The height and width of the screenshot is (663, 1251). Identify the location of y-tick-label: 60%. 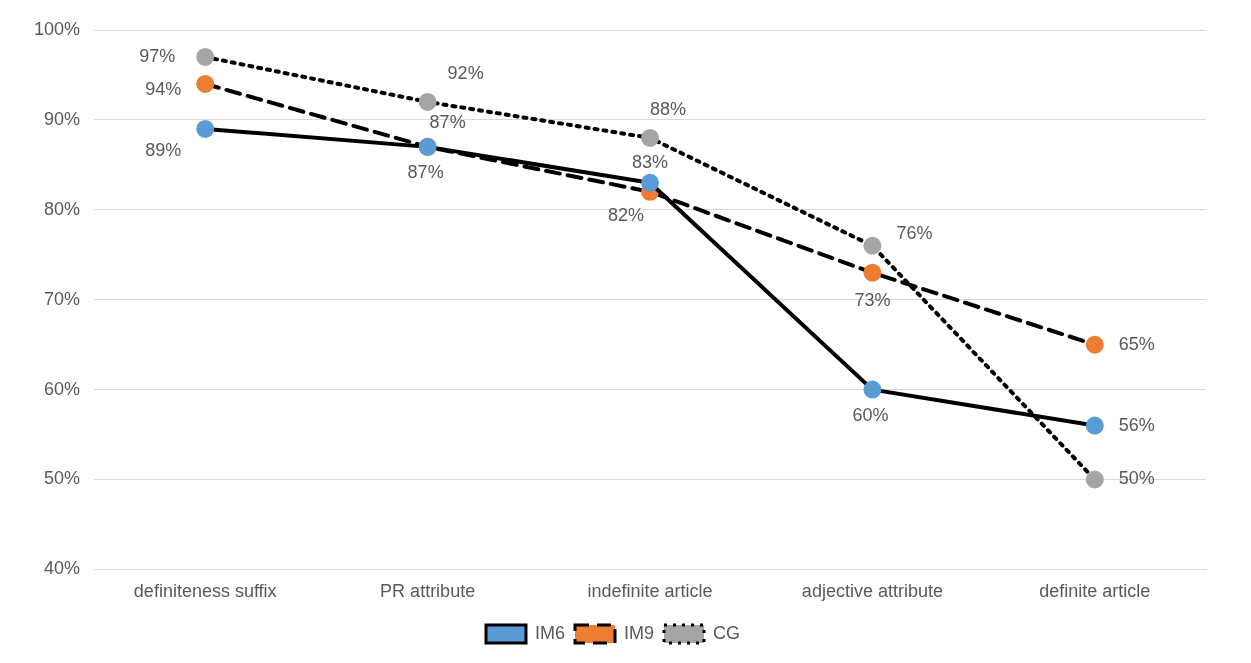
(62, 388).